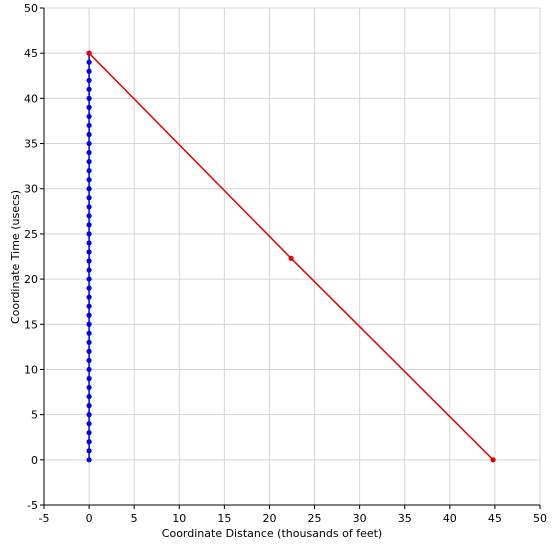 Image resolution: width=553 pixels, height=548 pixels. What do you see at coordinates (405, 518) in the screenshot?
I see `x-tick-label: 35` at bounding box center [405, 518].